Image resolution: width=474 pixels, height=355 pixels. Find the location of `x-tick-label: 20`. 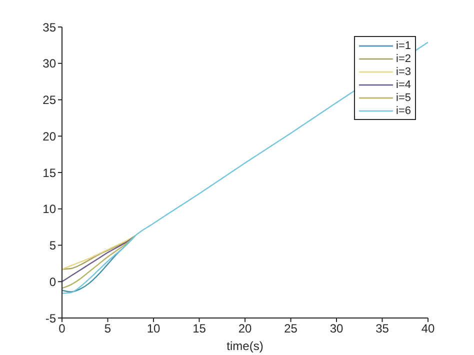

x-tick-label: 20 is located at coordinates (245, 329).